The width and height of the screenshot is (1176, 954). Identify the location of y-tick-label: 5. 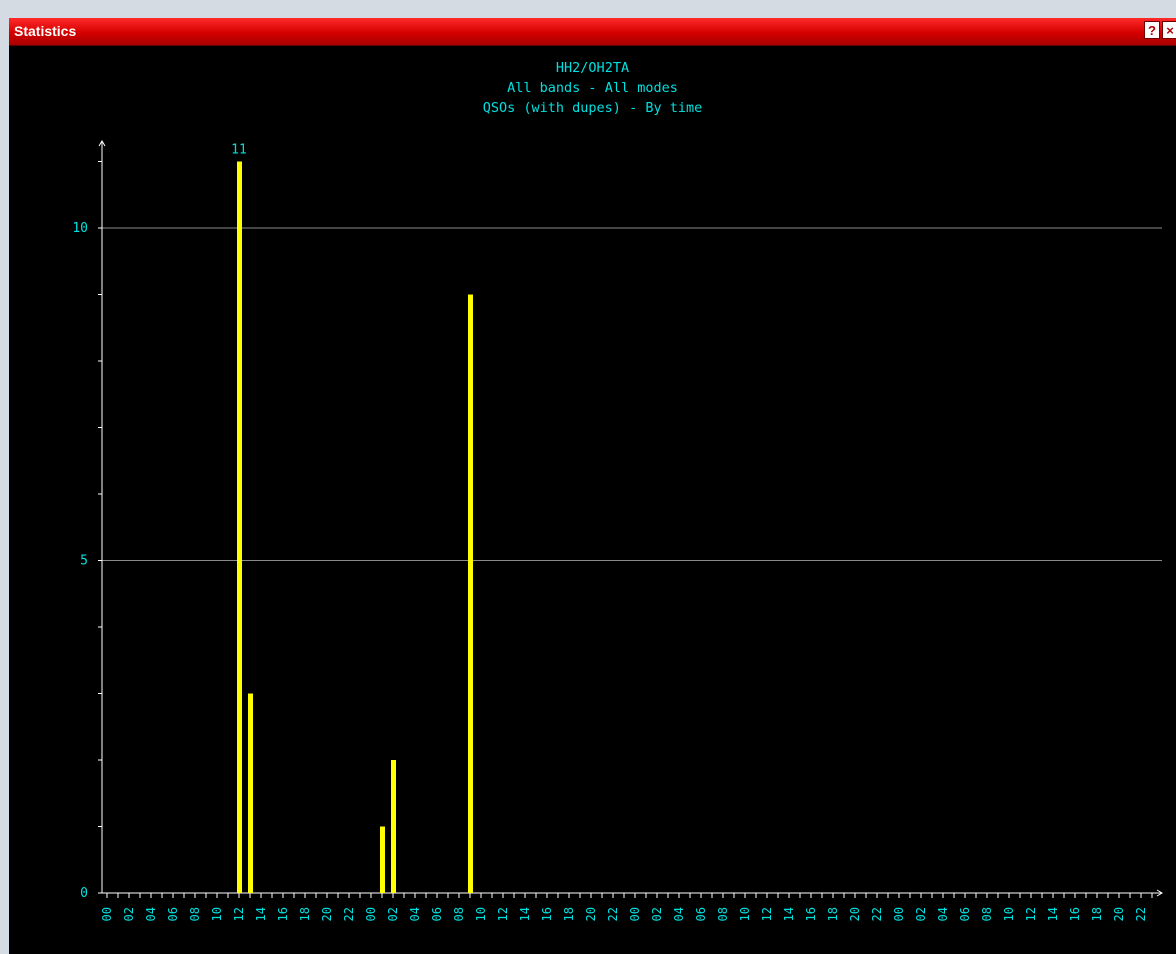
(84, 561).